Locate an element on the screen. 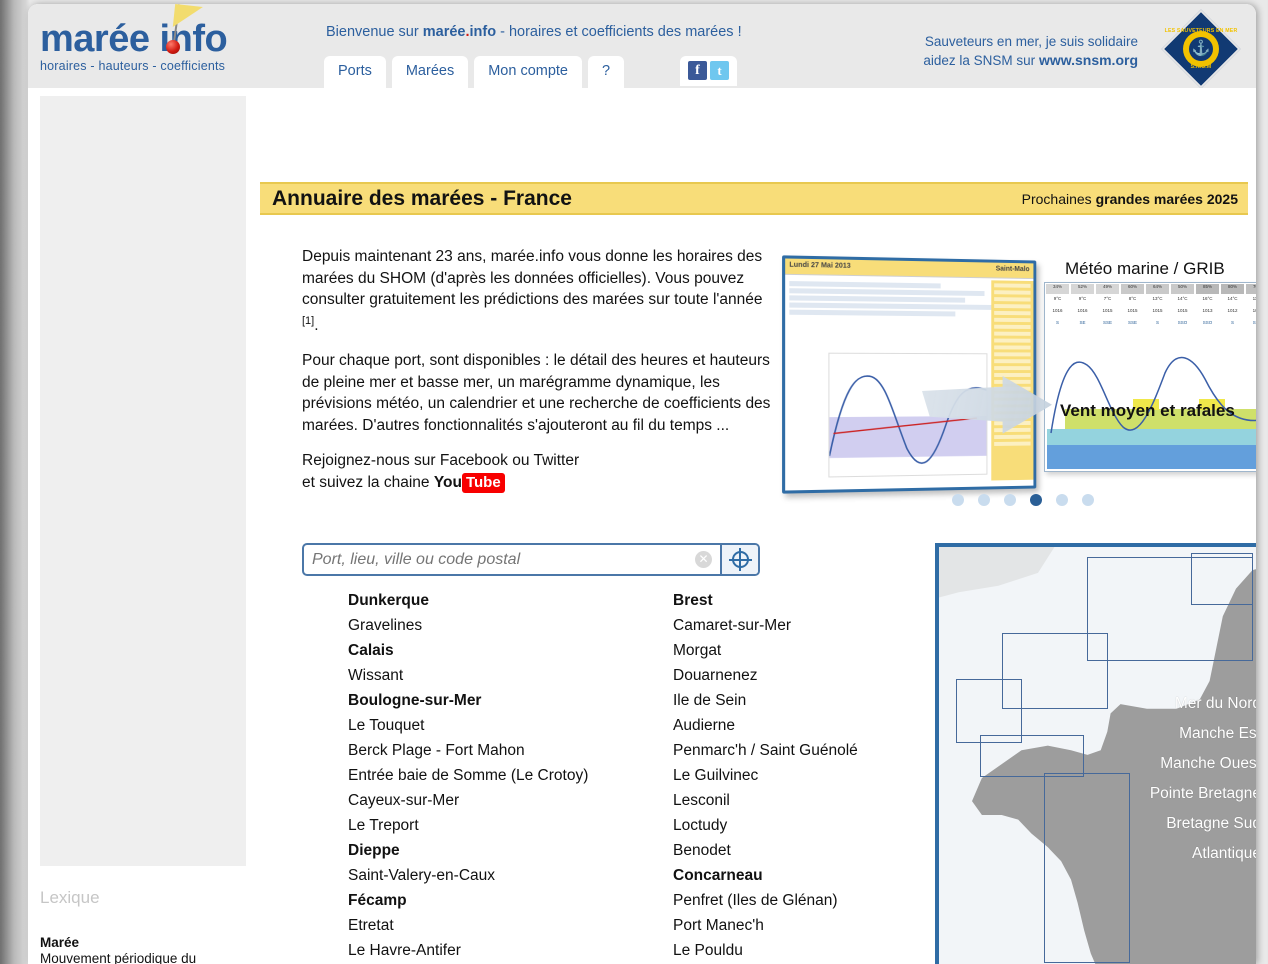 The image size is (1268, 964). promo-wind-table-row: 34%52% 49%60% 64%50% 85%80% 70% is located at coordinates (1150, 289).